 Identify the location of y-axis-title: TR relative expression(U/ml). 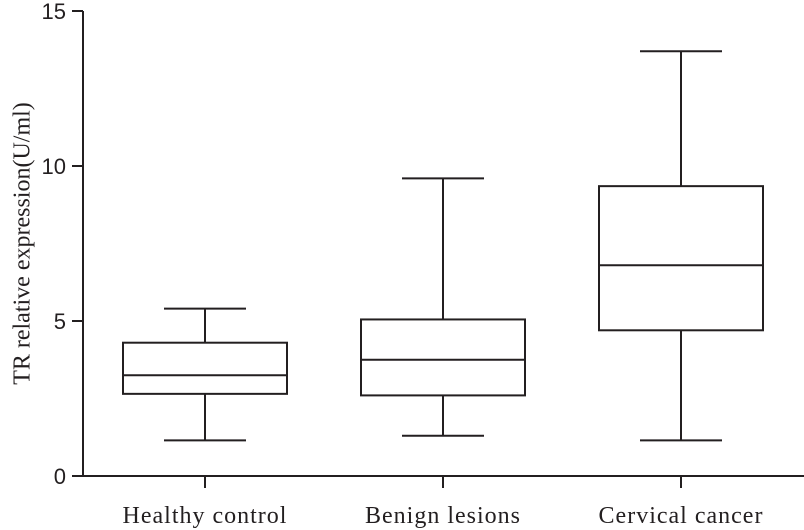
(22, 243).